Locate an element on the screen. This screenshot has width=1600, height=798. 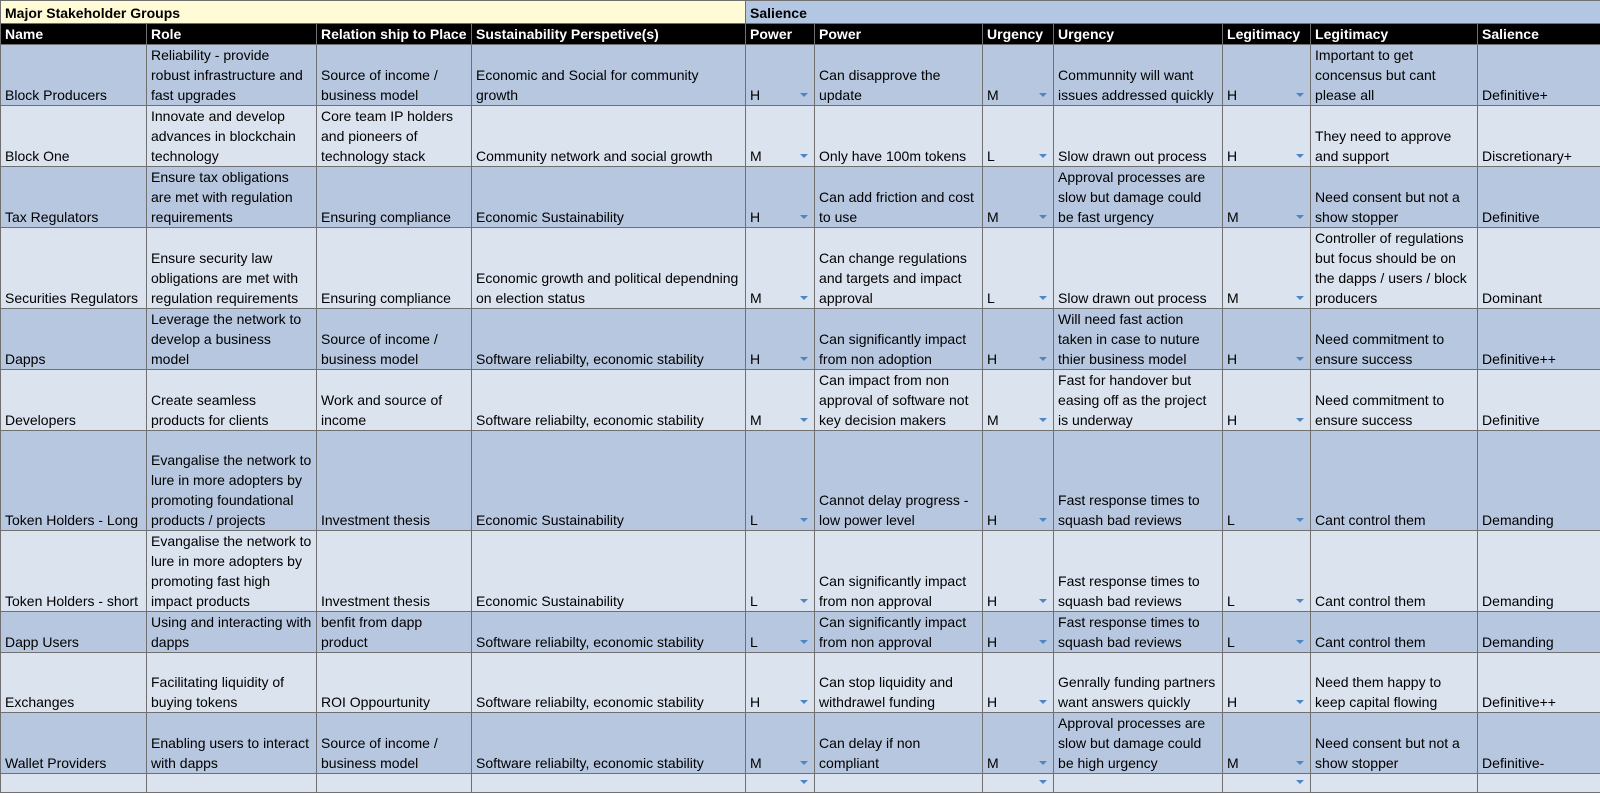
cell-sustainability: Economic and Social for community growth is located at coordinates (608, 75).